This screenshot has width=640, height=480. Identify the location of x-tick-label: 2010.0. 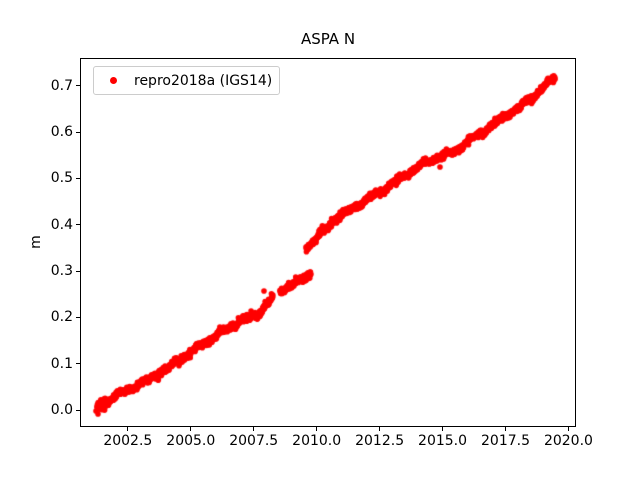
(317, 441).